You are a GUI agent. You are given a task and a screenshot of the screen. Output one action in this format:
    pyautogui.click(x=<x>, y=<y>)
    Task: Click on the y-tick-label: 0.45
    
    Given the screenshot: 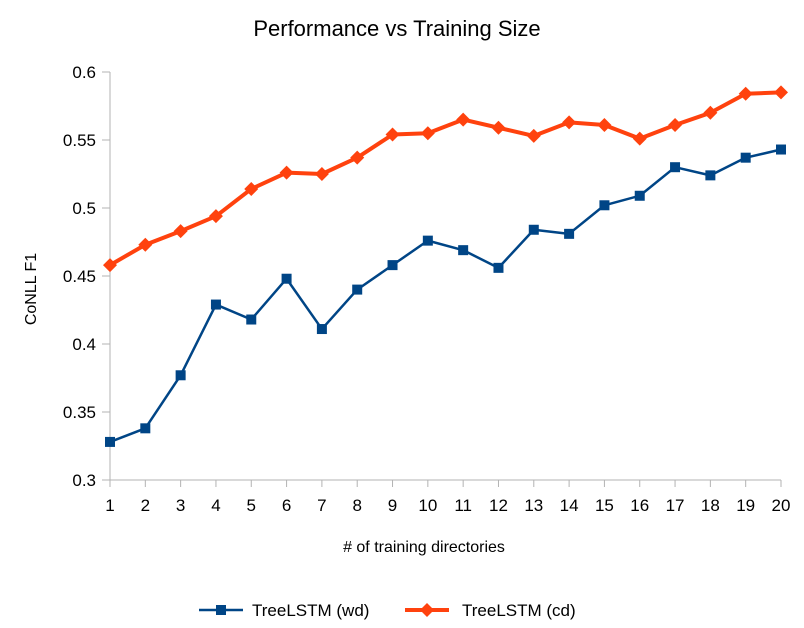 What is the action you would take?
    pyautogui.click(x=79, y=276)
    